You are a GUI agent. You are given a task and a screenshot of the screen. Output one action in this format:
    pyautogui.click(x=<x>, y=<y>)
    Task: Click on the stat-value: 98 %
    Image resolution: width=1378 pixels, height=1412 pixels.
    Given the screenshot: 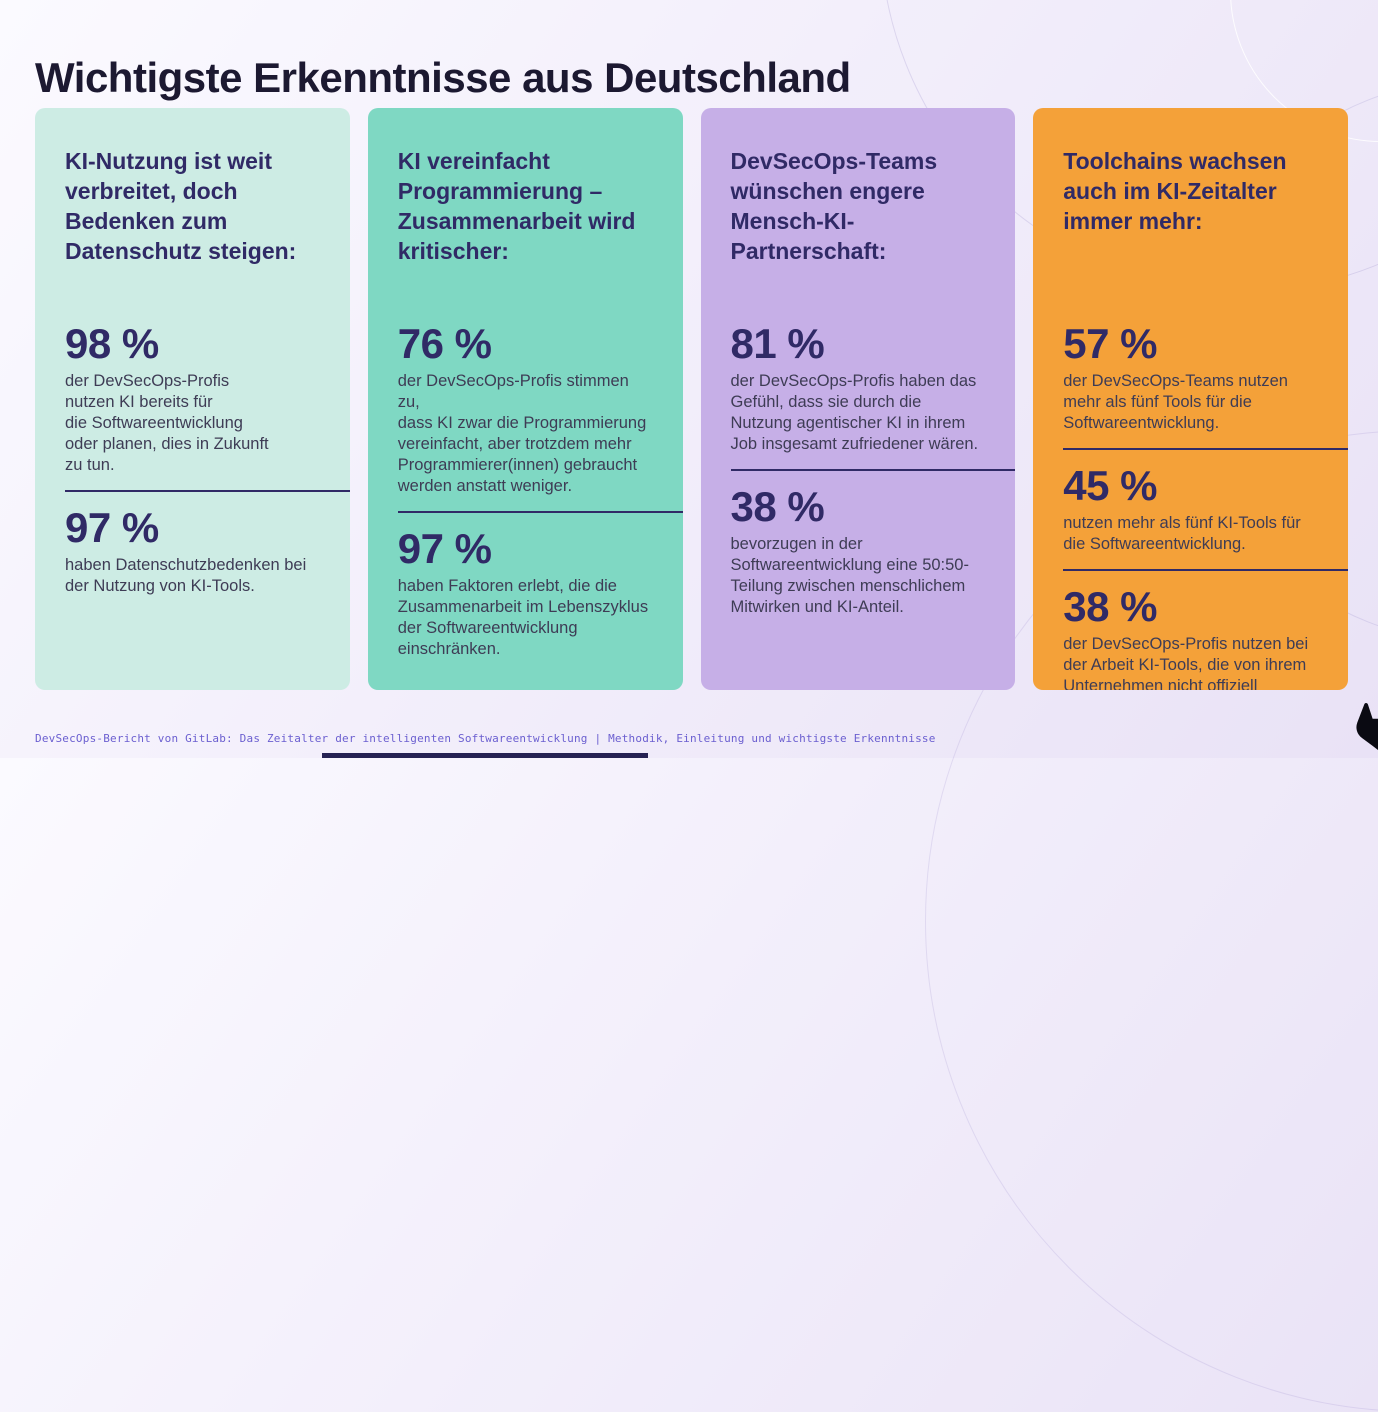 What is the action you would take?
    pyautogui.click(x=112, y=343)
    